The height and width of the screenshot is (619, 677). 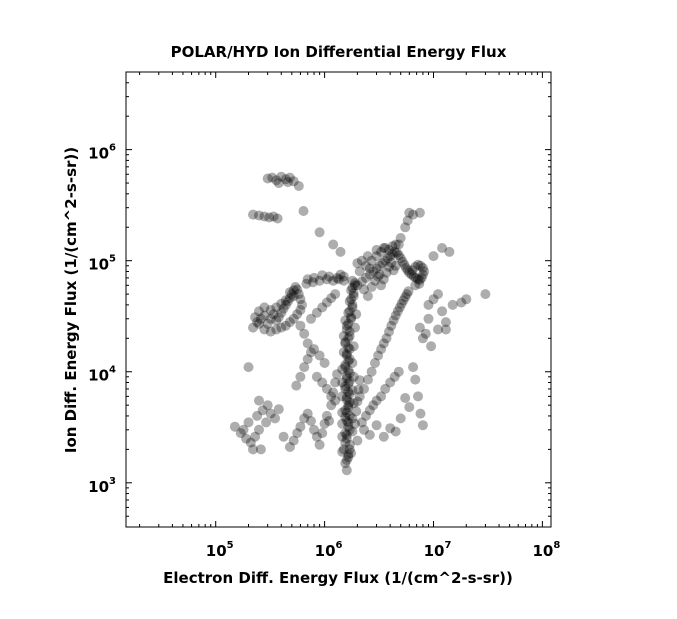 I want to click on x-tick-label: 106, so click(x=329, y=550).